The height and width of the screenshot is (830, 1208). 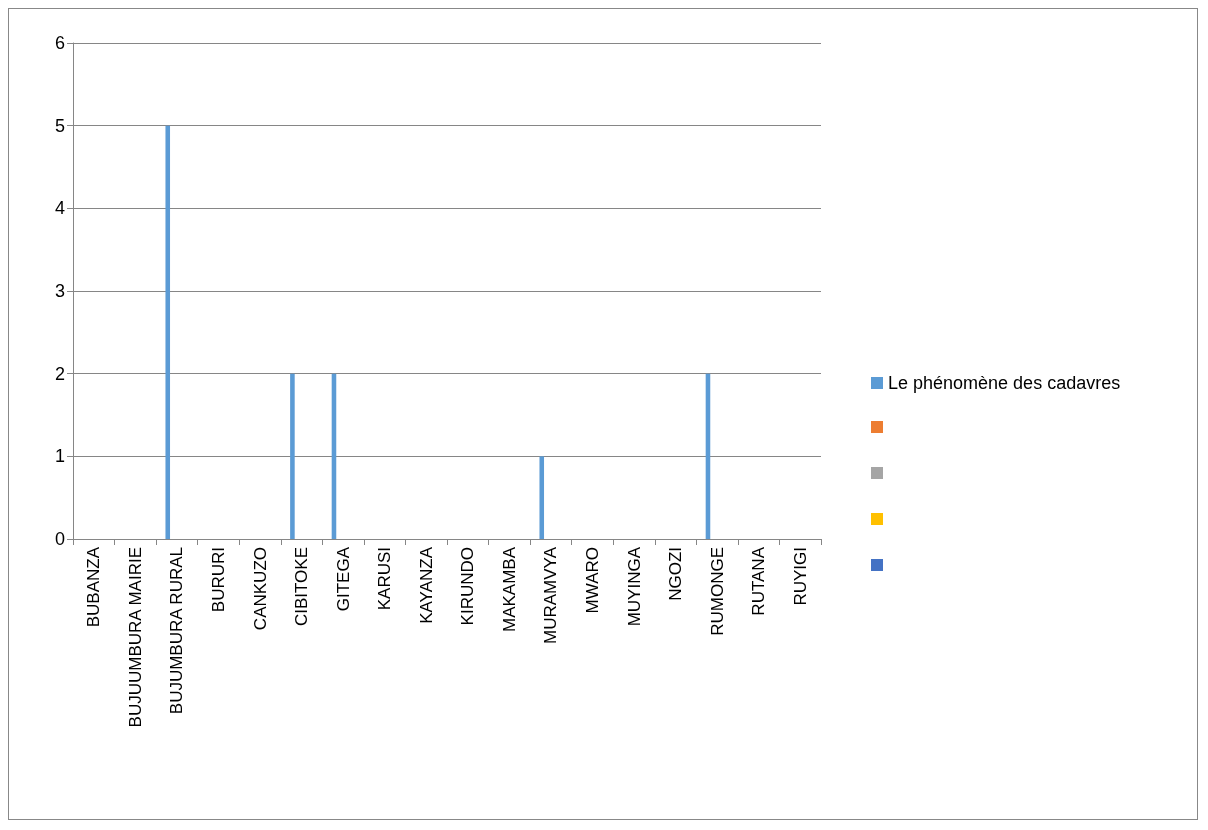 I want to click on x-tick-label: CANKUZO, so click(x=260, y=589).